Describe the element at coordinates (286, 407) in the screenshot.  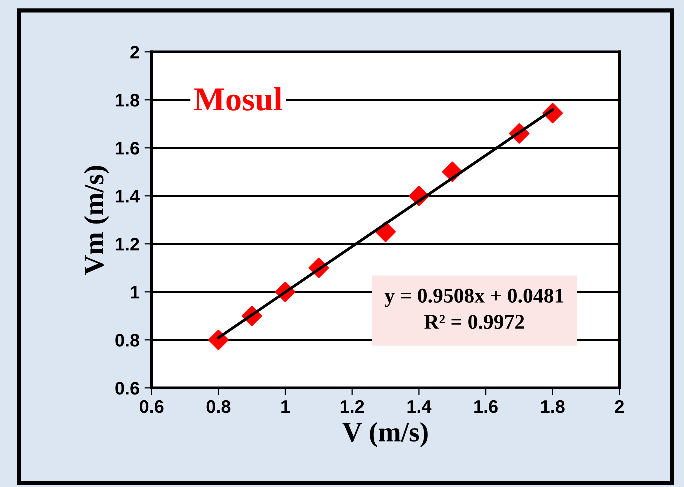
I see `x-tick-label: 1` at that location.